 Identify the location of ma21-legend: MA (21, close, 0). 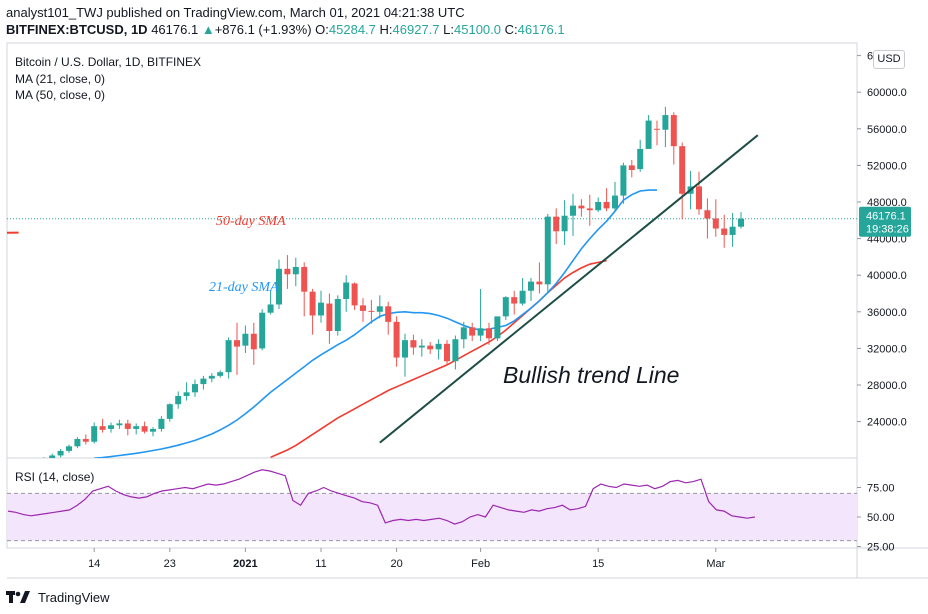
(60, 79).